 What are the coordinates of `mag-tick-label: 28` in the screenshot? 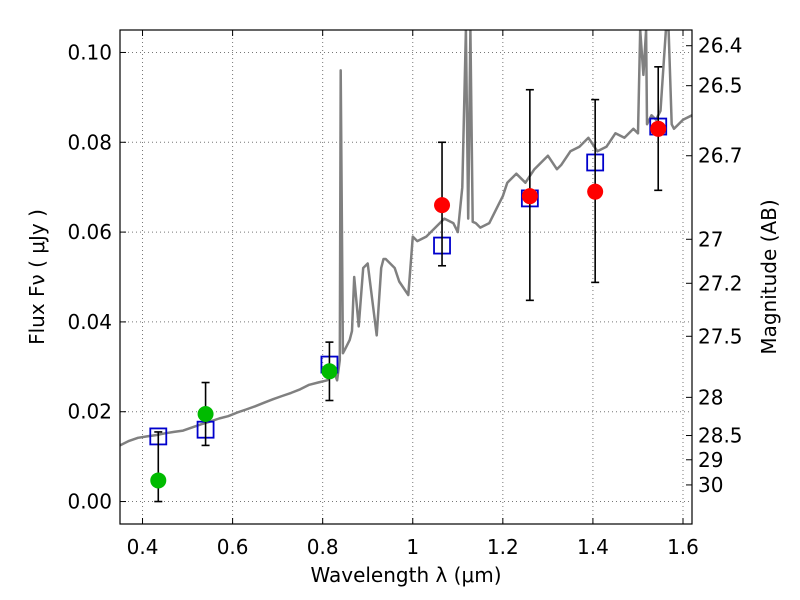 It's located at (710, 397).